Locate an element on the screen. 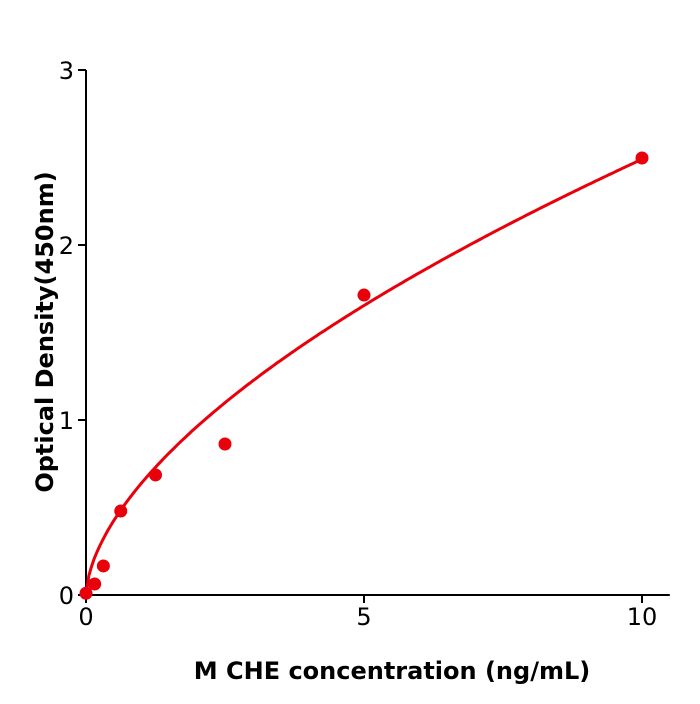 The height and width of the screenshot is (704, 700). y-tick-label: 2 is located at coordinates (66, 246).